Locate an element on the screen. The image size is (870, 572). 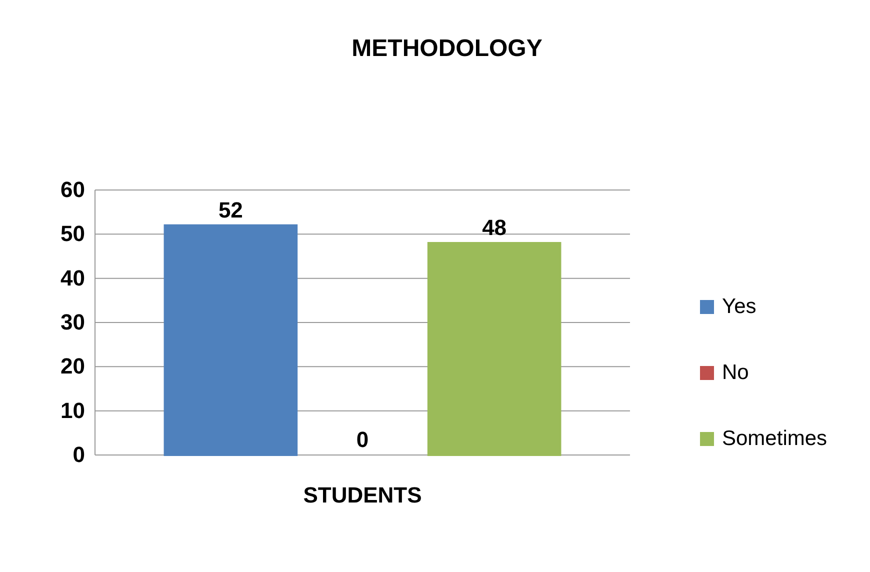
data-label: 52 is located at coordinates (230, 209).